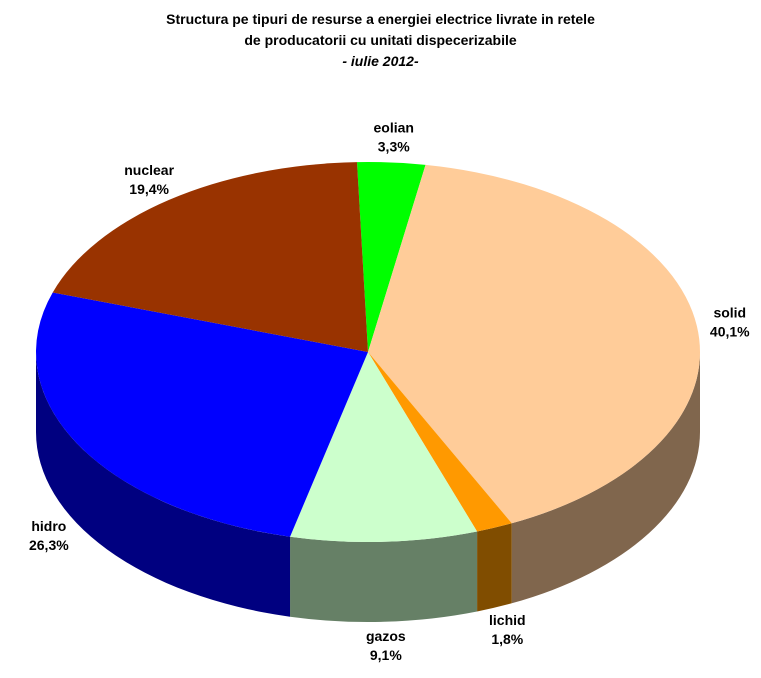 This screenshot has width=761, height=678. What do you see at coordinates (393, 128) in the screenshot?
I see `slice-label: eolian` at bounding box center [393, 128].